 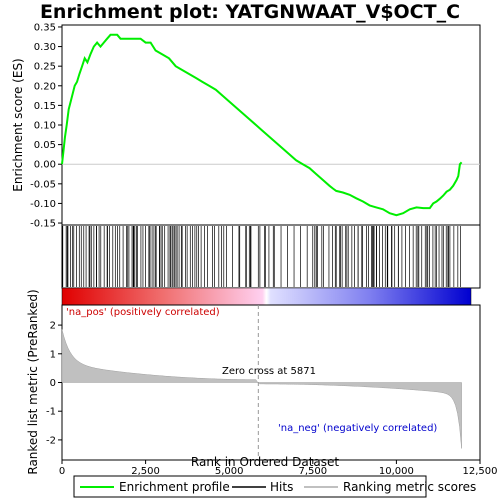 What do you see at coordinates (53, 326) in the screenshot?
I see `metric-y-tick-label: 2` at bounding box center [53, 326].